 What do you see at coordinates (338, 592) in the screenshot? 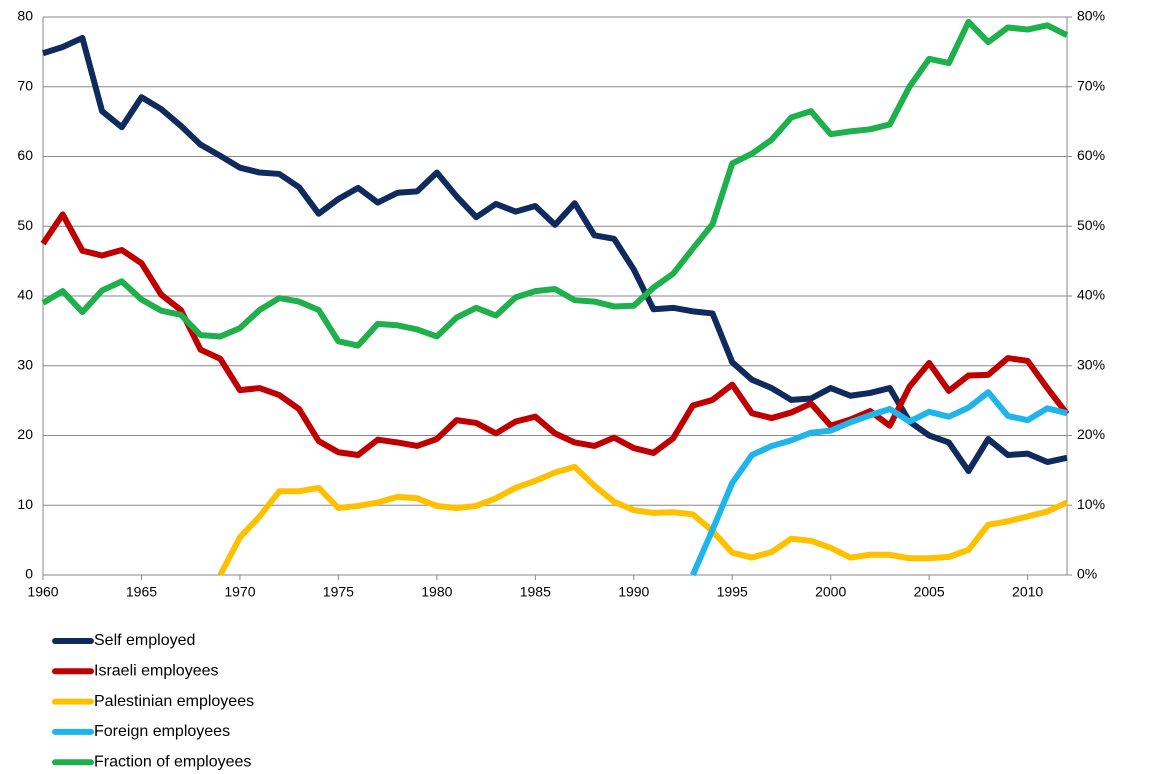
I see `x-tick-label: 1975` at bounding box center [338, 592].